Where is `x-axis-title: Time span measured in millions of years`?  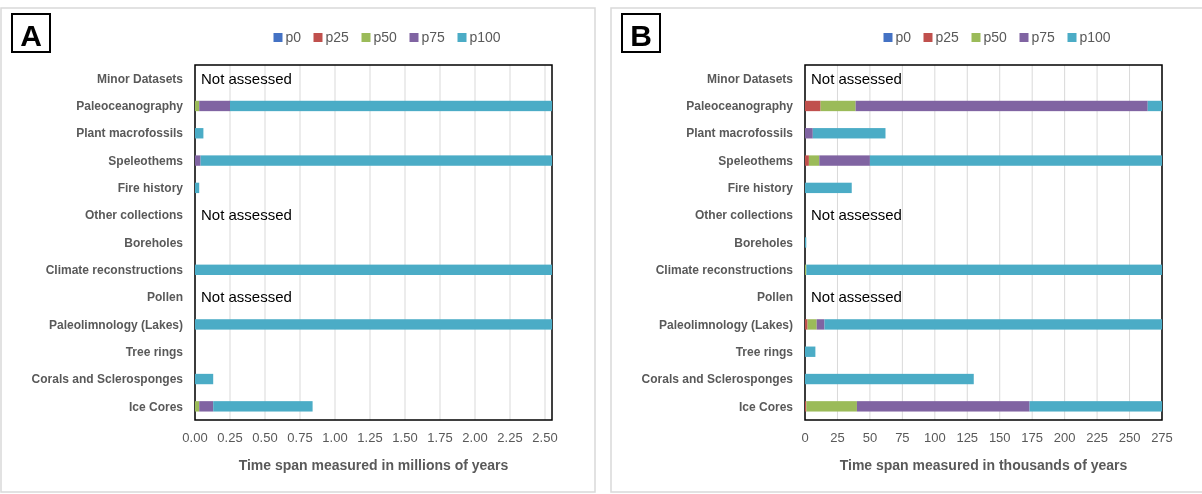
x-axis-title: Time span measured in millions of years is located at coordinates (373, 465).